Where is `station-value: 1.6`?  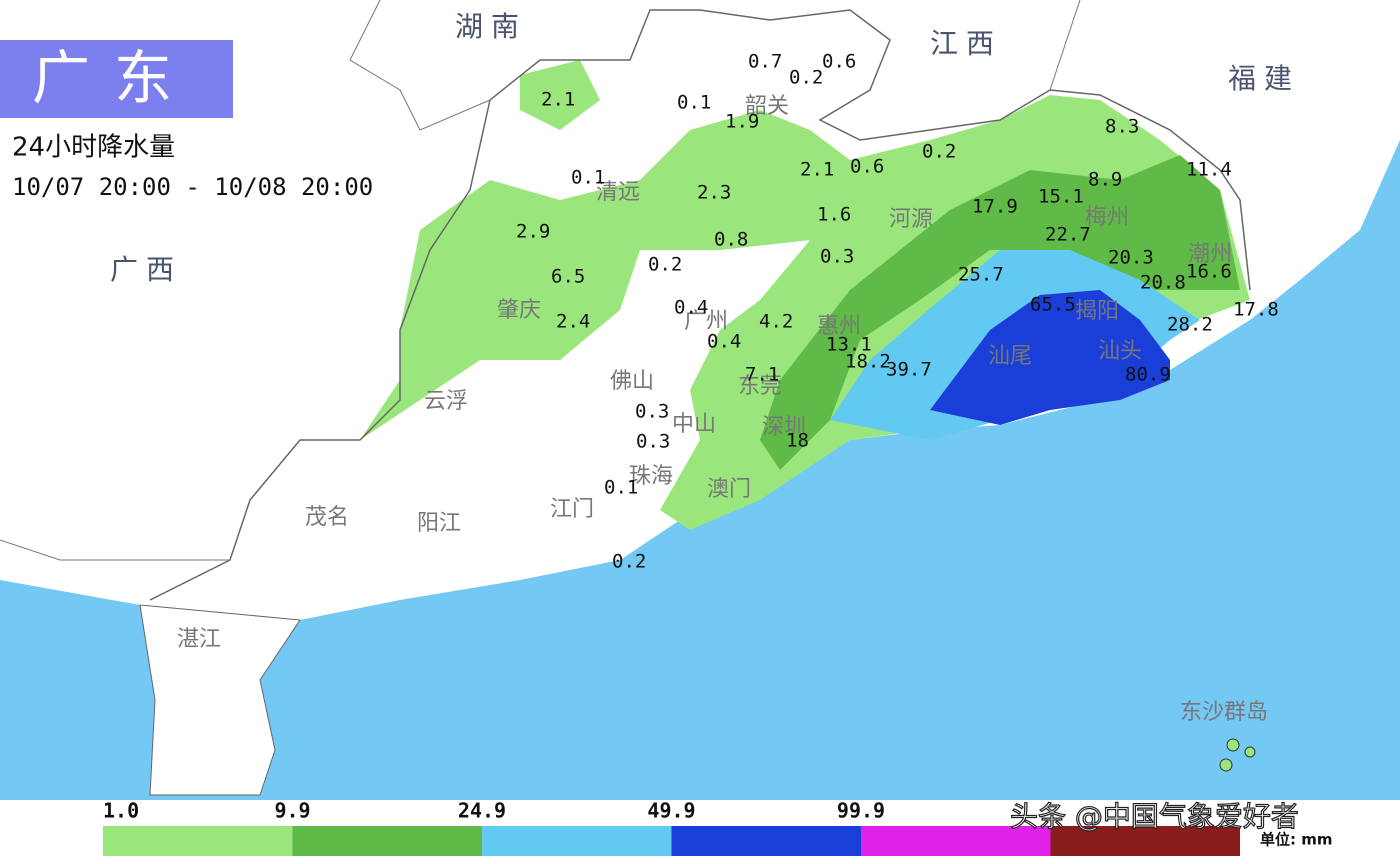 station-value: 1.6 is located at coordinates (834, 215).